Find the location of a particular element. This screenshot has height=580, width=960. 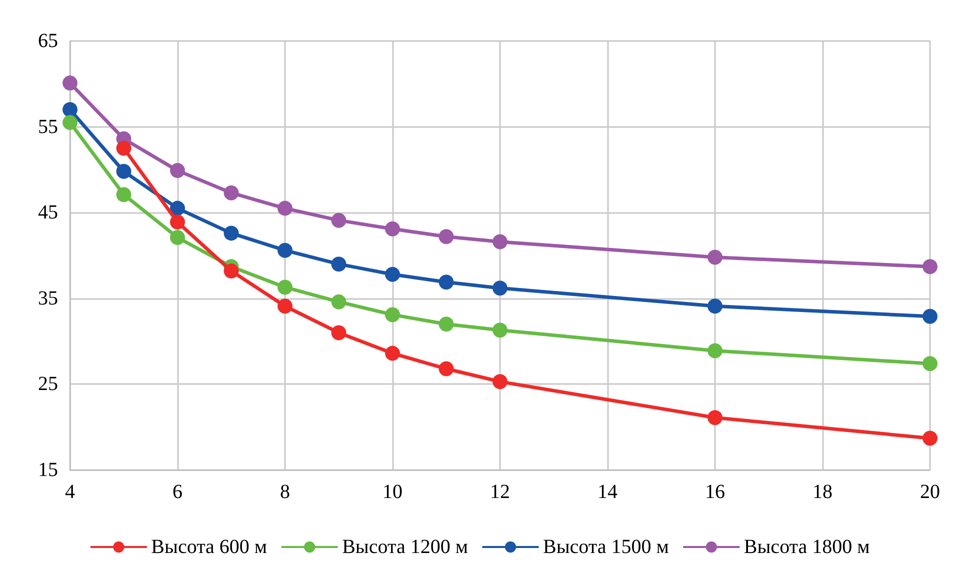

x-tick-label: 8 is located at coordinates (285, 492).